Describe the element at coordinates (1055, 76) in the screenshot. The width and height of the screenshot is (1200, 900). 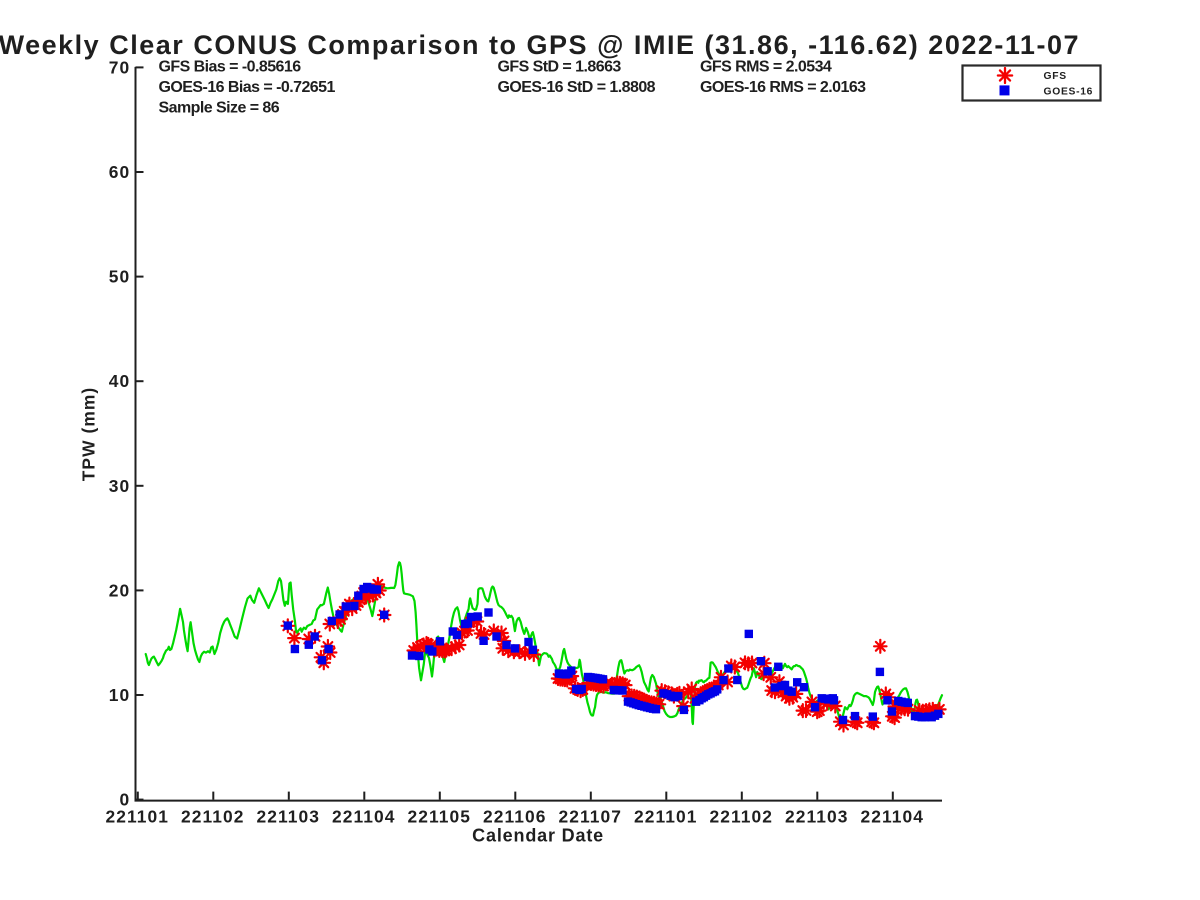
I see `svg-text: GFS` at that location.